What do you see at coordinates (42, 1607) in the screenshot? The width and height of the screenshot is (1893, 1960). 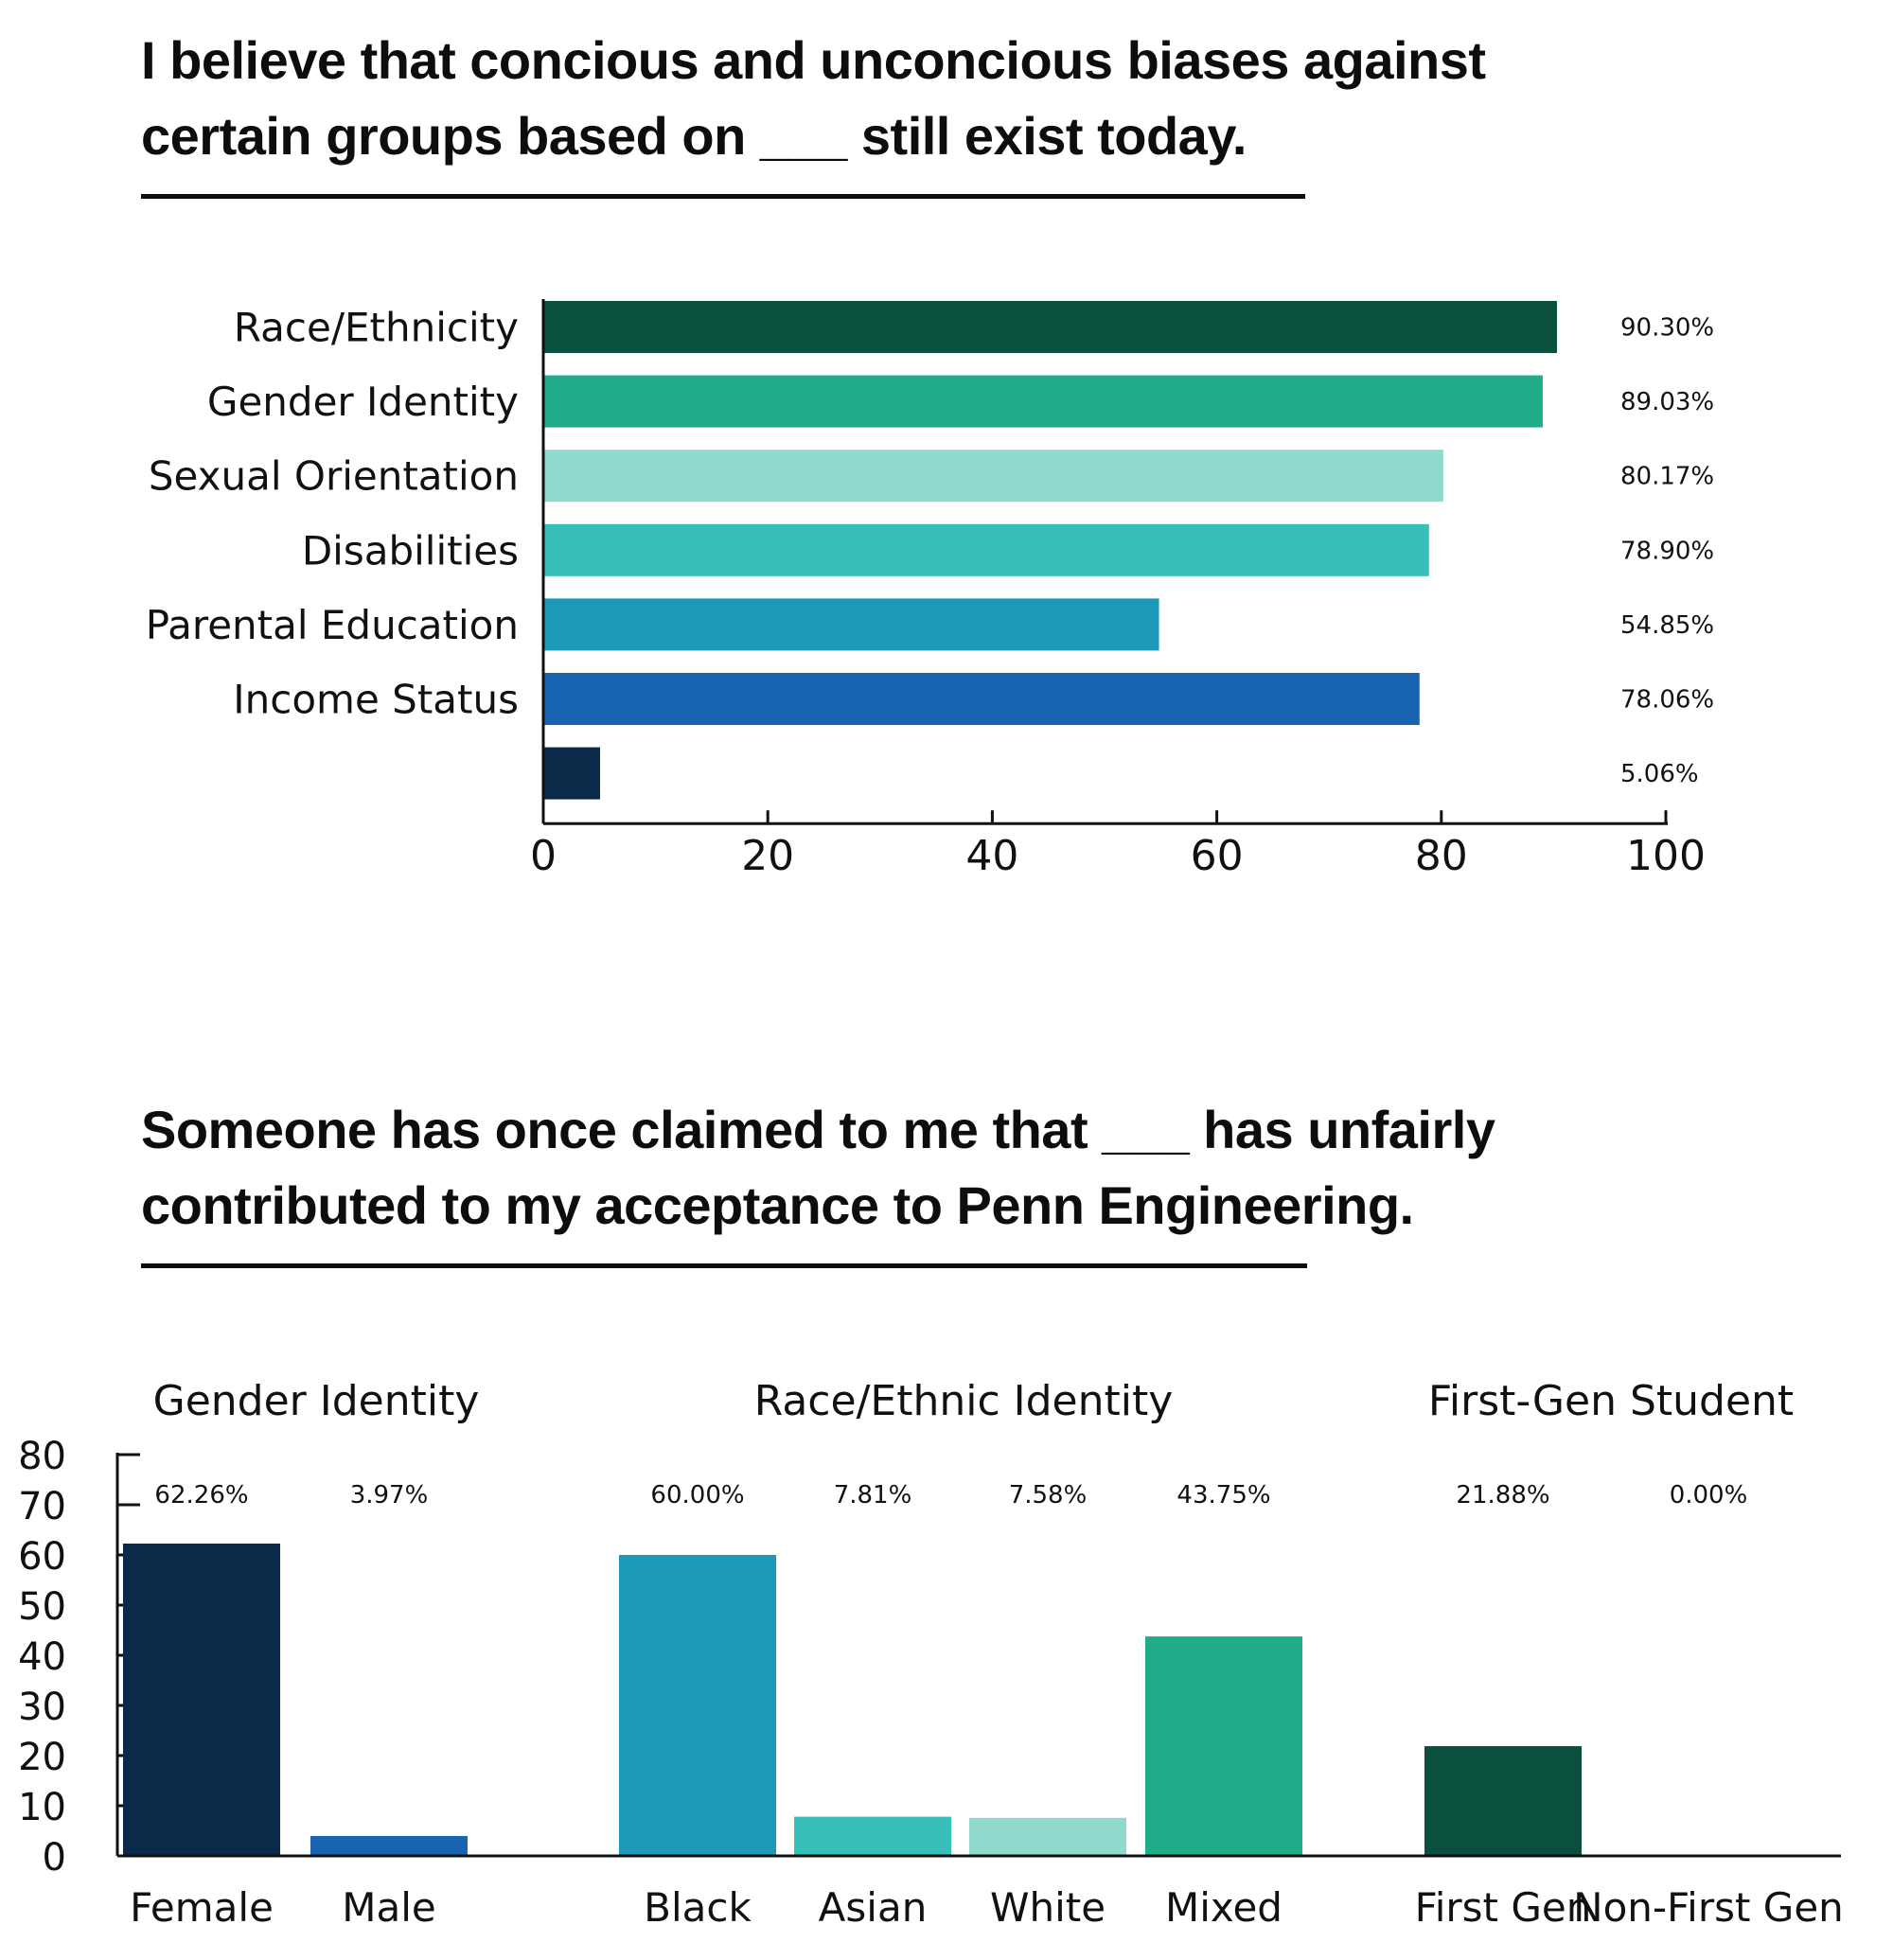 I see `y-tick-label: 50` at bounding box center [42, 1607].